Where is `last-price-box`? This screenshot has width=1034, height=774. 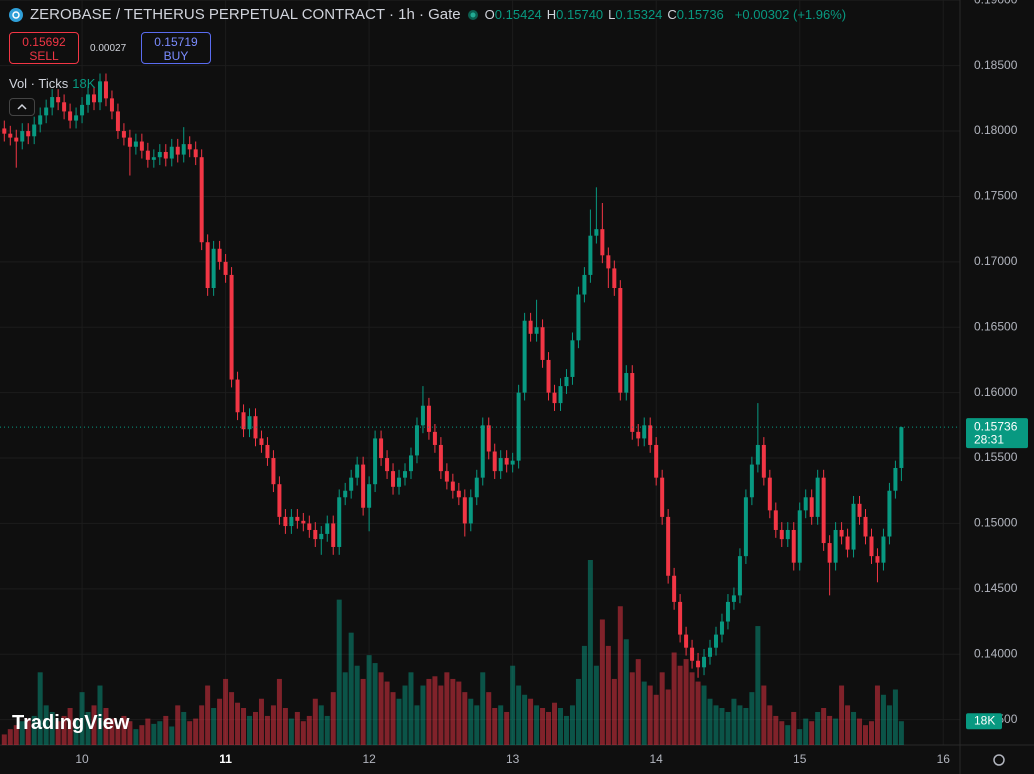 last-price-box is located at coordinates (997, 433).